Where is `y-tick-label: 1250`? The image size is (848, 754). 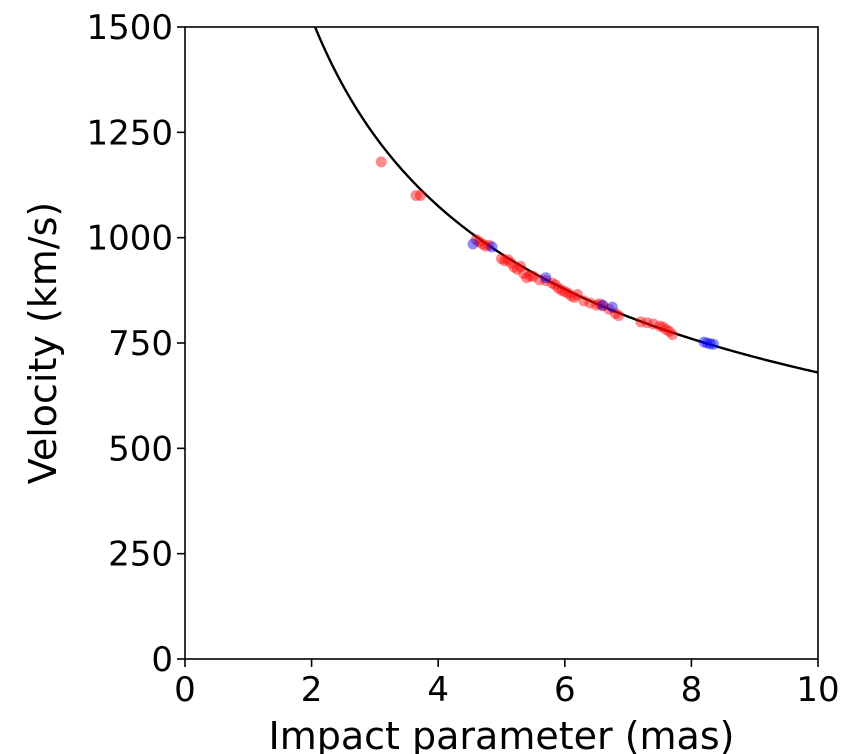 y-tick-label: 1250 is located at coordinates (129, 133).